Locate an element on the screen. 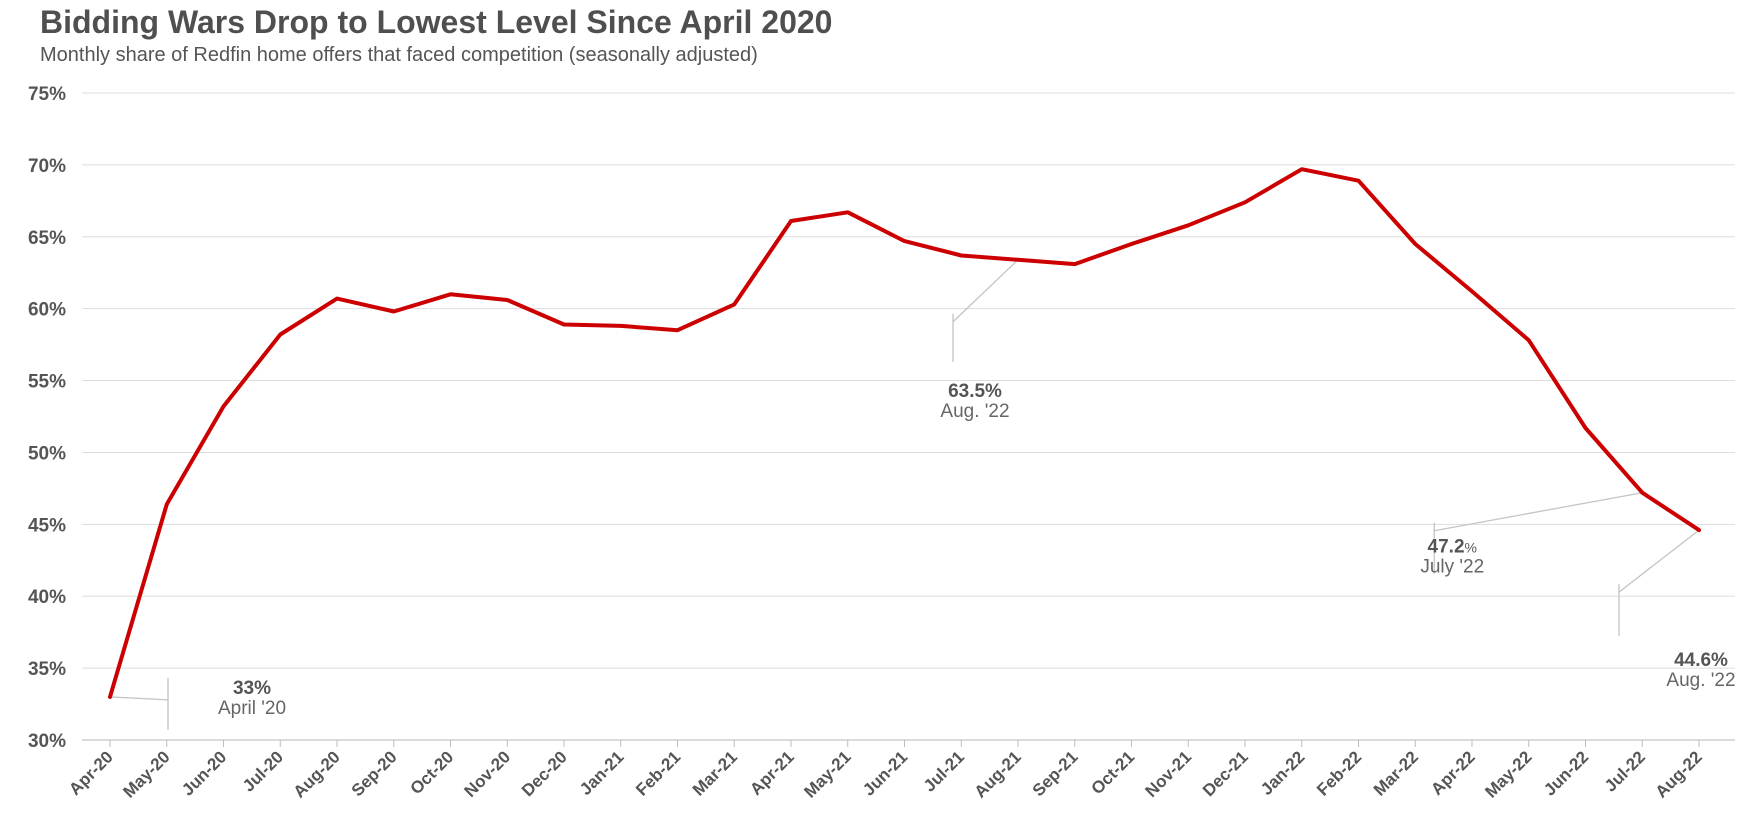 This screenshot has height=815, width=1758. y-tick-label: 40% is located at coordinates (47, 597).